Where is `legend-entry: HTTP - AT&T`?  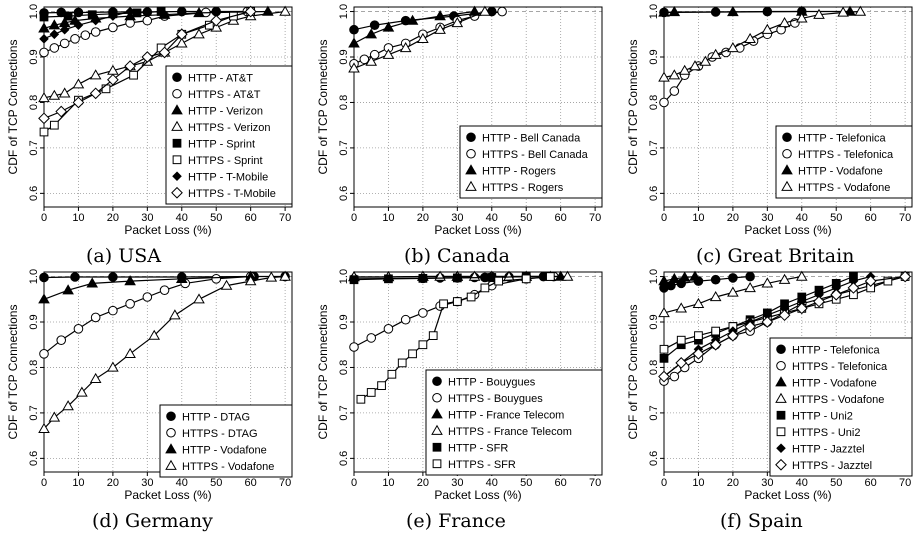 legend-entry: HTTP - AT&T is located at coordinates (220, 78).